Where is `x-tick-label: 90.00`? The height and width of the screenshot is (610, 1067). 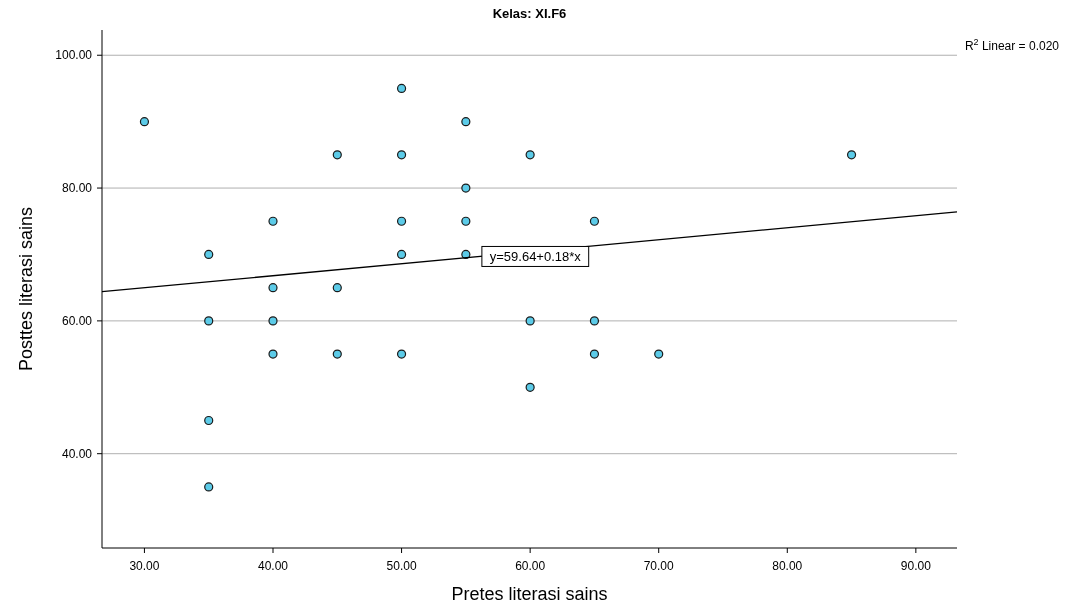 x-tick-label: 90.00 is located at coordinates (916, 566).